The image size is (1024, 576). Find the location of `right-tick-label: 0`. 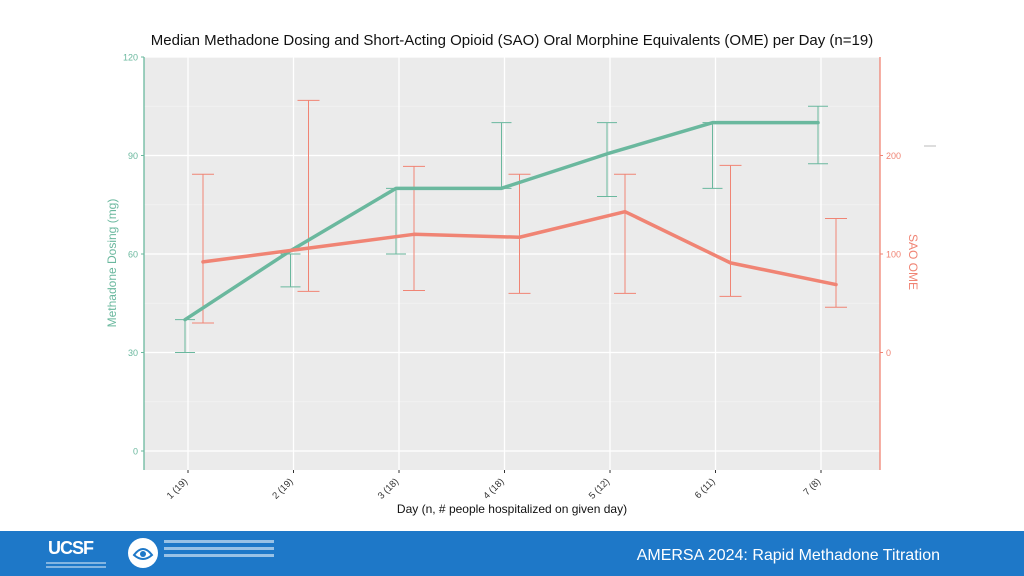

right-tick-label: 0 is located at coordinates (888, 353).